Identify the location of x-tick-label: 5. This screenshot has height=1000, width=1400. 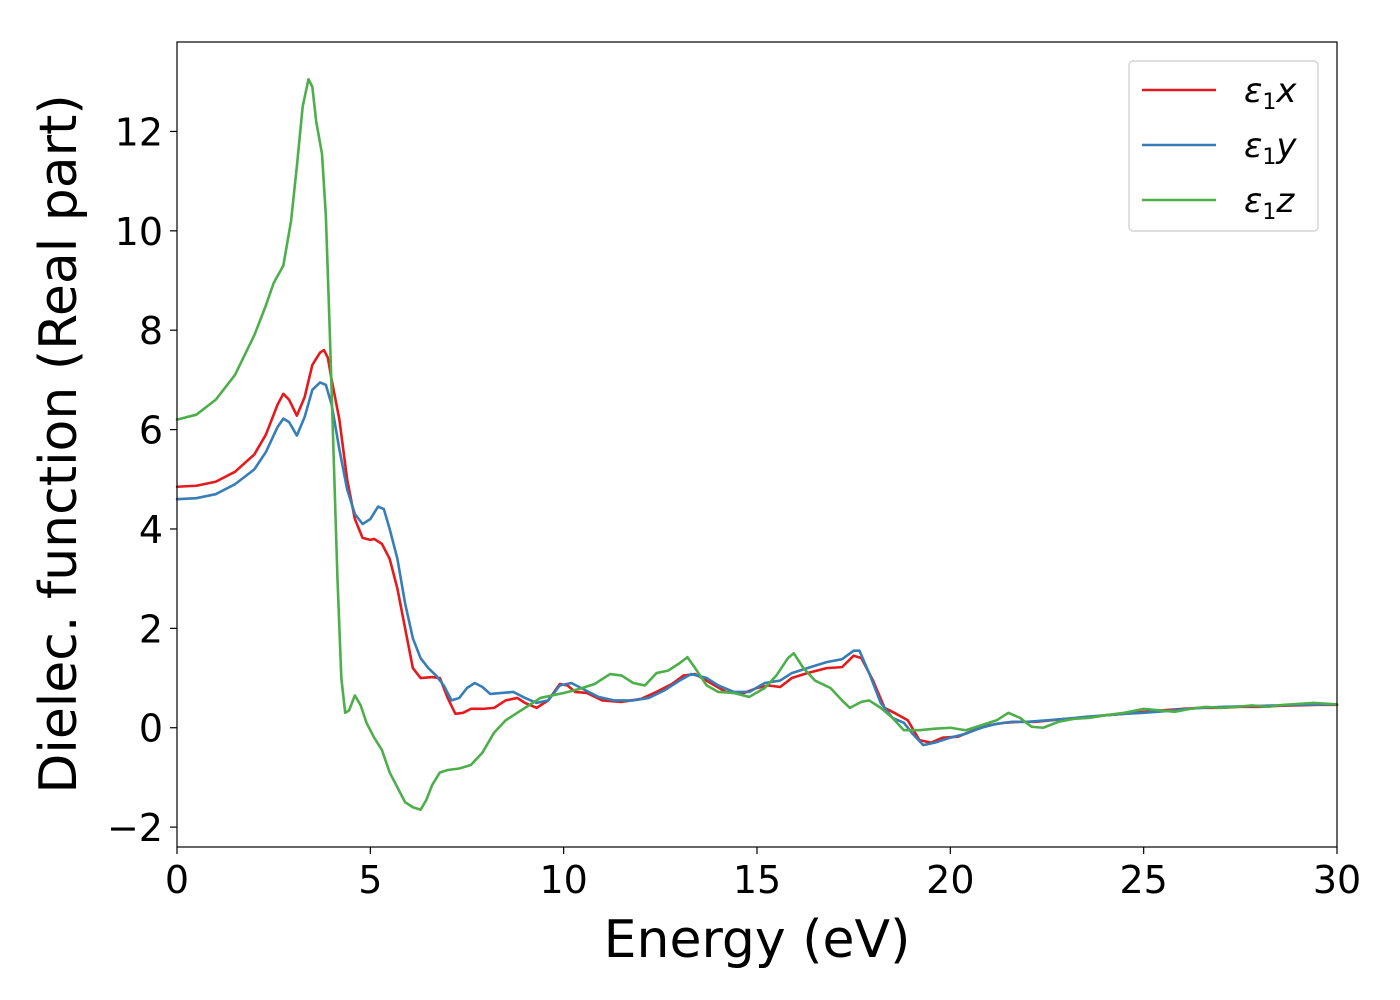
(370, 880).